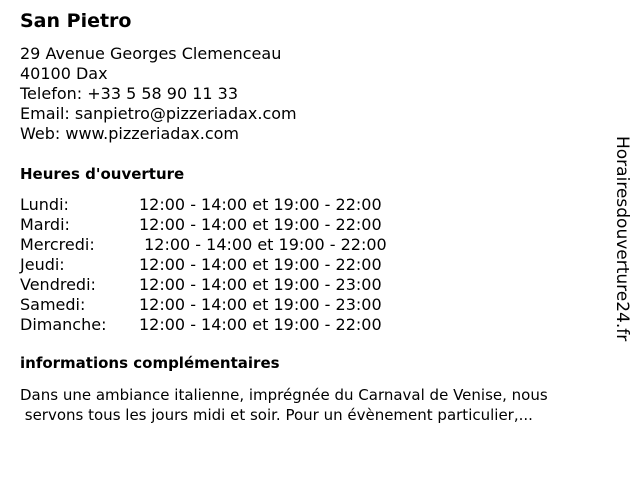 The height and width of the screenshot is (480, 640). I want to click on street: 29 Avenue Georges Clemenceau, so click(151, 53).